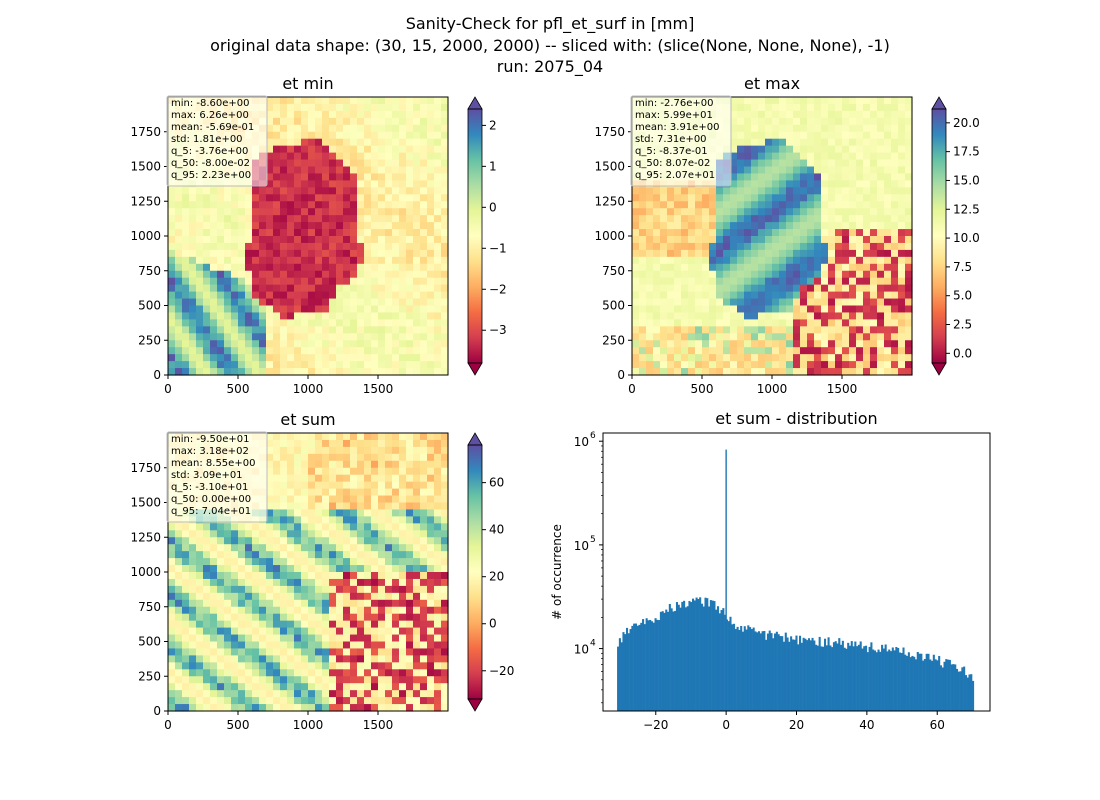 The image size is (1100, 800). I want to click on colorbar-tick-label: 20, so click(496, 577).